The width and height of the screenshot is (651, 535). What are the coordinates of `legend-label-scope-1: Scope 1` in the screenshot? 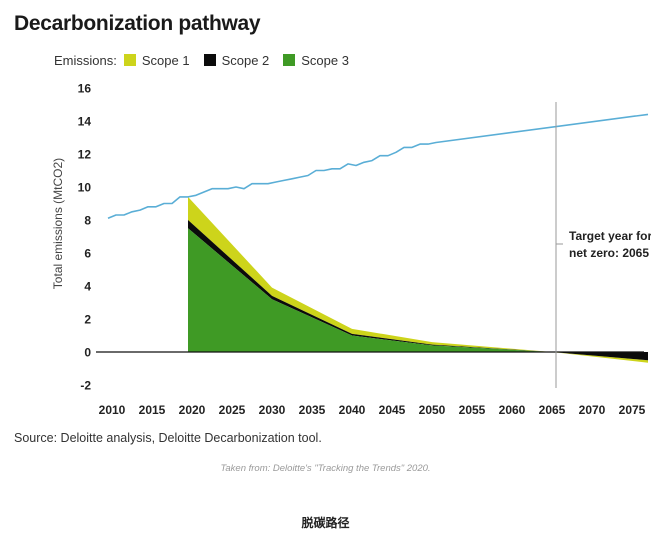 It's located at (165, 60).